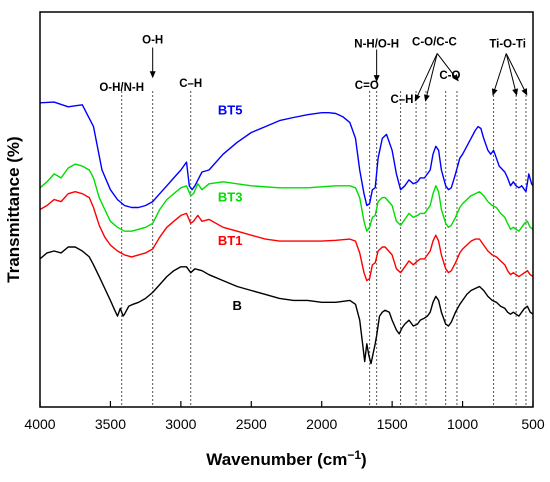 This screenshot has width=550, height=482. Describe the element at coordinates (230, 110) in the screenshot. I see `series-label-bt5: BT5` at that location.